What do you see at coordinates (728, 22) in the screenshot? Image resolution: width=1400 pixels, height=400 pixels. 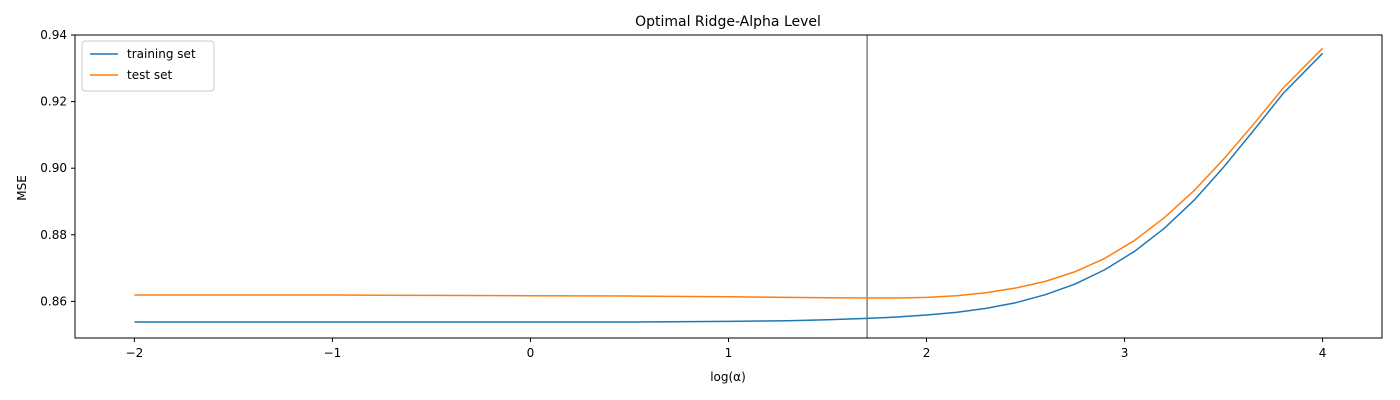 I see `chart-title: Optimal Ridge-Alpha Level` at bounding box center [728, 22].